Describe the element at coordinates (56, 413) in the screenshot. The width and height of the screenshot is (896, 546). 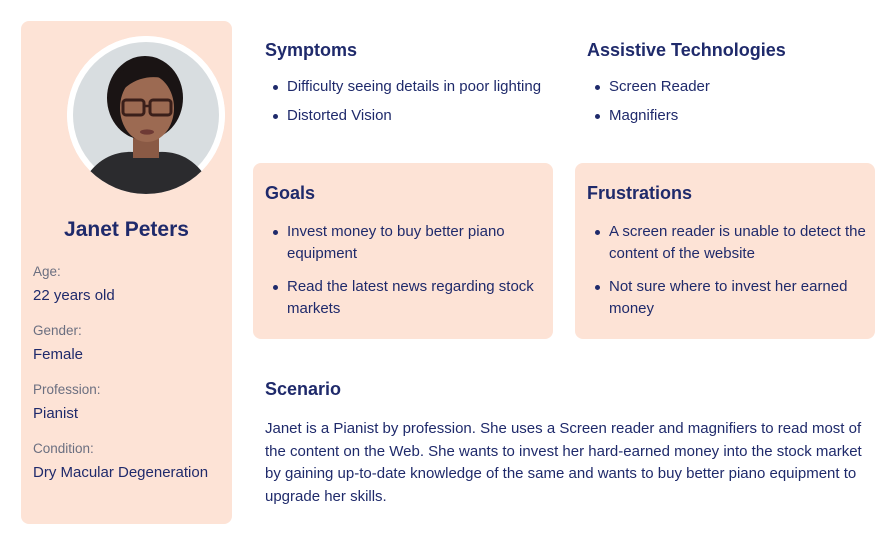
I see `profession-value: Pianist` at that location.